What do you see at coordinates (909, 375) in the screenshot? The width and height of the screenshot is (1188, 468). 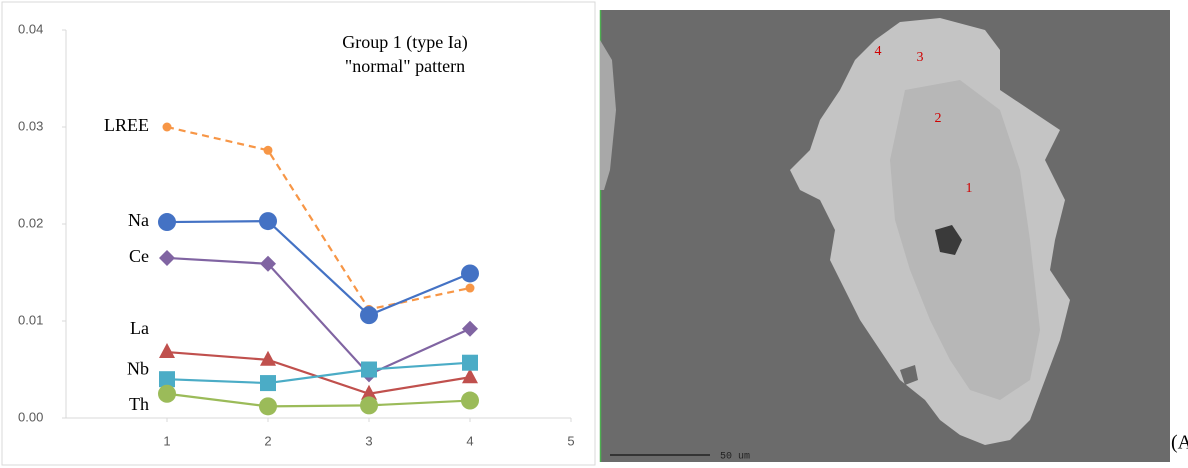 I see `pit` at bounding box center [909, 375].